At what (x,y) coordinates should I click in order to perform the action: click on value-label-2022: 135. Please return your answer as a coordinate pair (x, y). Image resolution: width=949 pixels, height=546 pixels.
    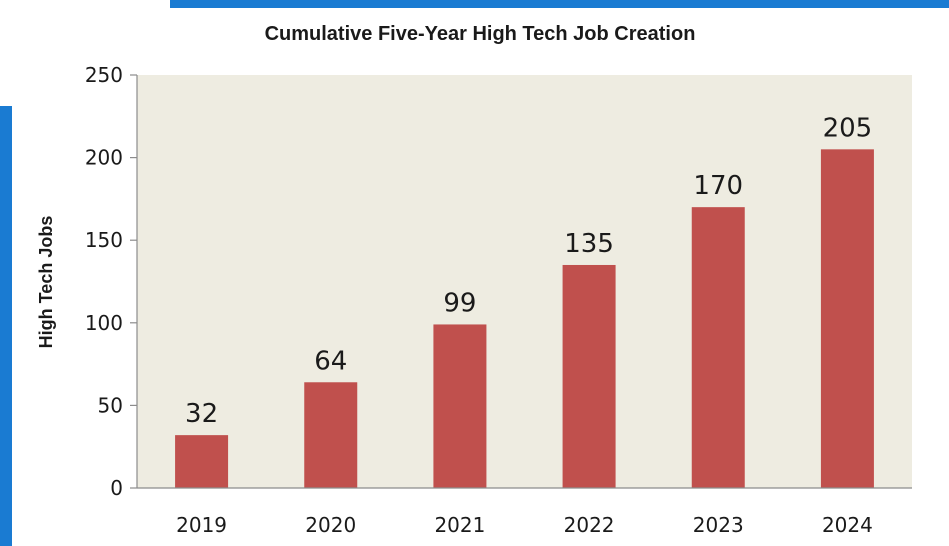
    Looking at the image, I should click on (589, 244).